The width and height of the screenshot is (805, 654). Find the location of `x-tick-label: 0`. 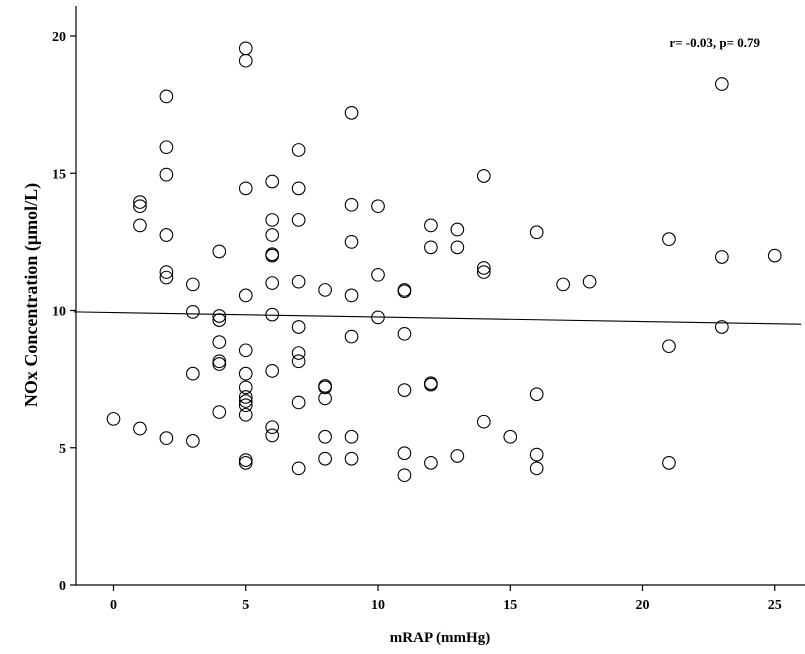

x-tick-label: 0 is located at coordinates (113, 605).